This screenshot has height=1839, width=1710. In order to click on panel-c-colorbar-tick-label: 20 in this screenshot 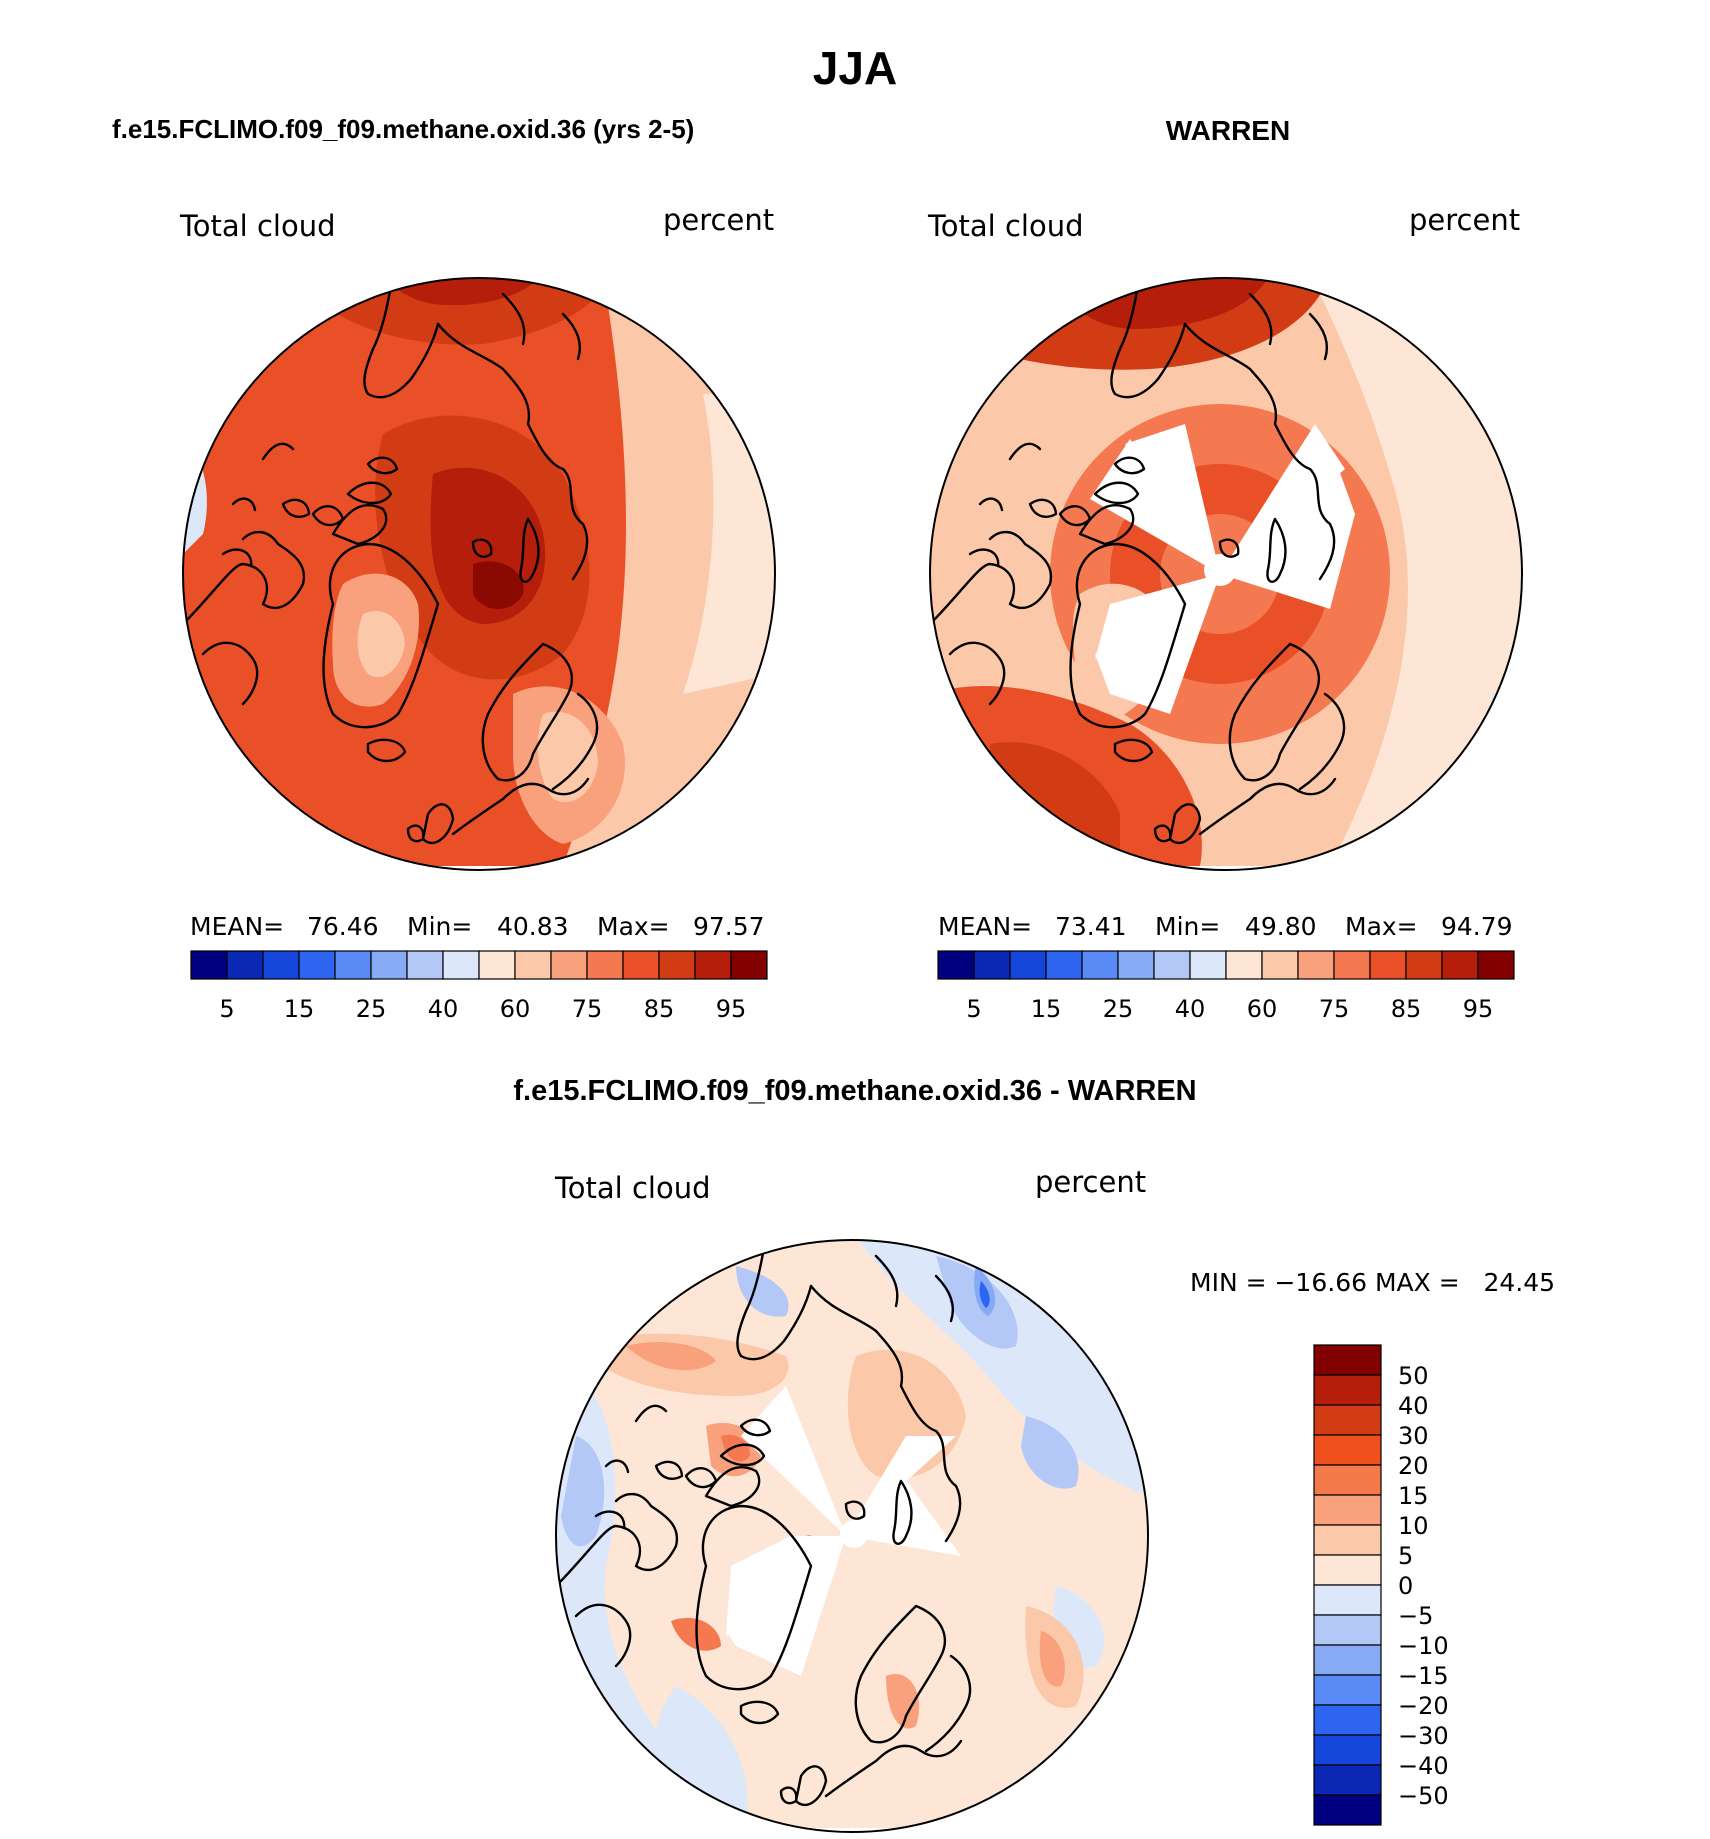, I will do `click(1413, 1466)`.